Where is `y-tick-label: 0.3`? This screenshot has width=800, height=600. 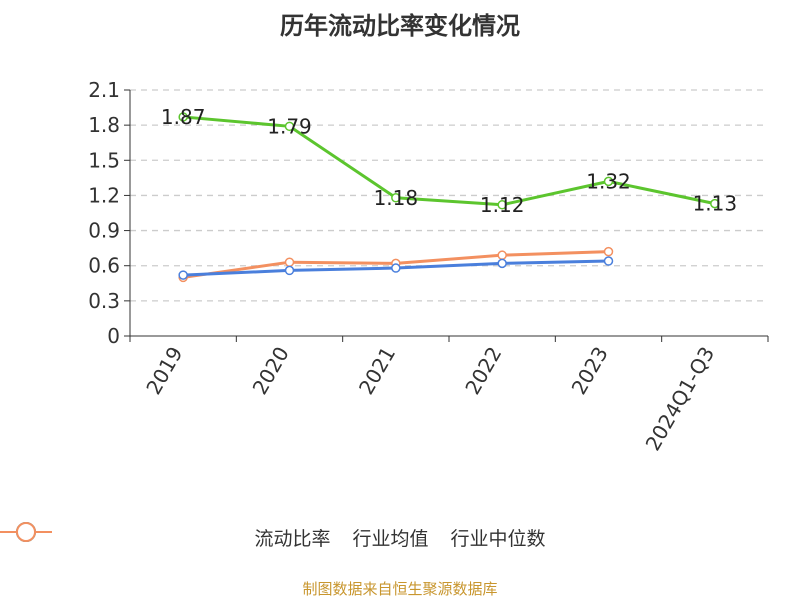
y-tick-label: 0.3 is located at coordinates (104, 301).